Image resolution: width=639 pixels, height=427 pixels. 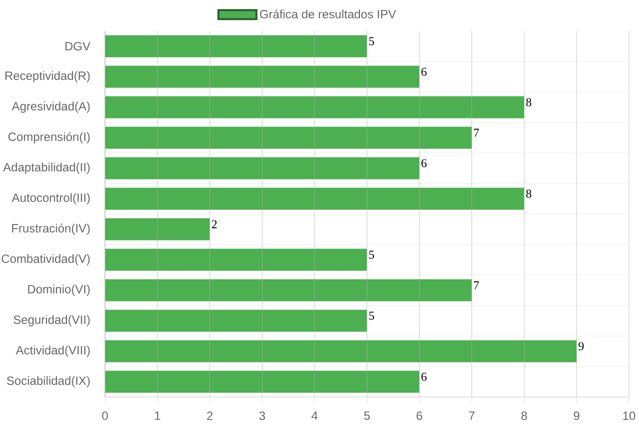 I want to click on y-tick-label: Actividad(VIII), so click(x=53, y=351).